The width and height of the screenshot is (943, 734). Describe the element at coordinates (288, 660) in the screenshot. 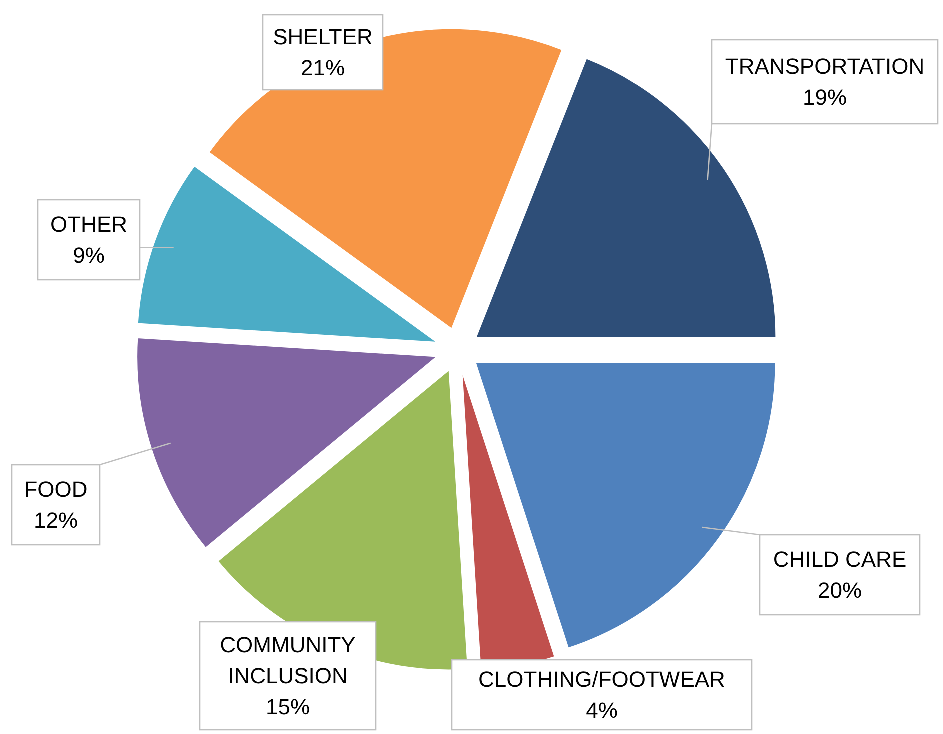

I see `slice-label: COMMUNITY INCLUSION` at that location.